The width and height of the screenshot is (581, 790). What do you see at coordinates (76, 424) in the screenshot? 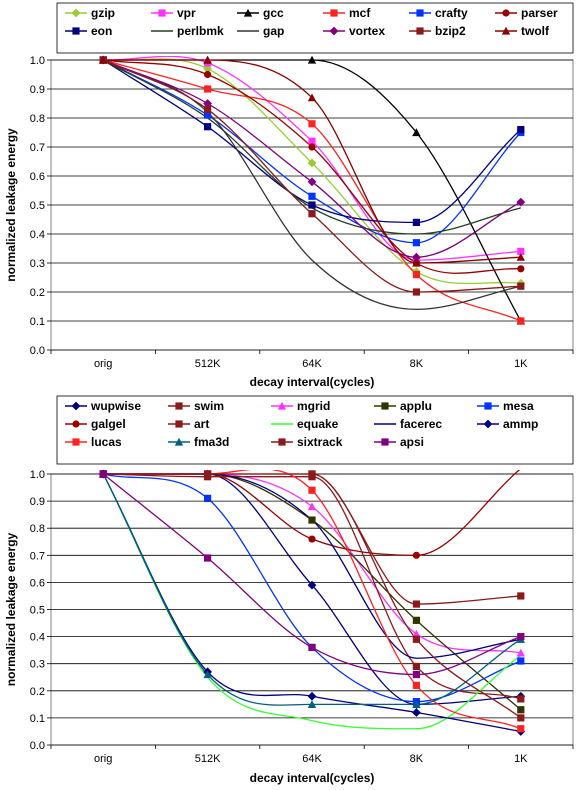
I see `legend-marker-galgel` at bounding box center [76, 424].